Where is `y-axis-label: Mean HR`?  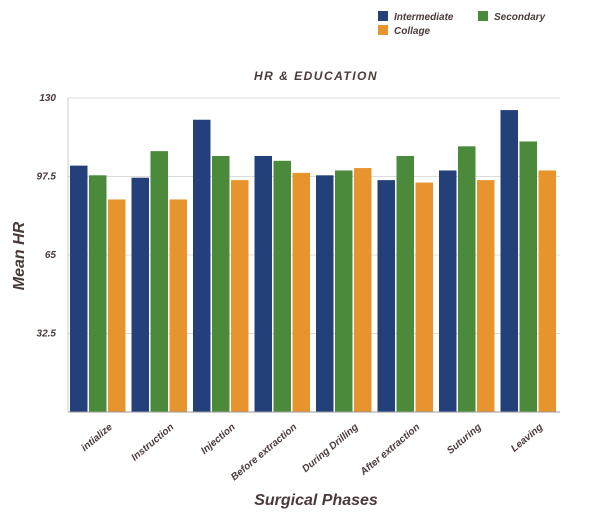
y-axis-label: Mean HR is located at coordinates (19, 255).